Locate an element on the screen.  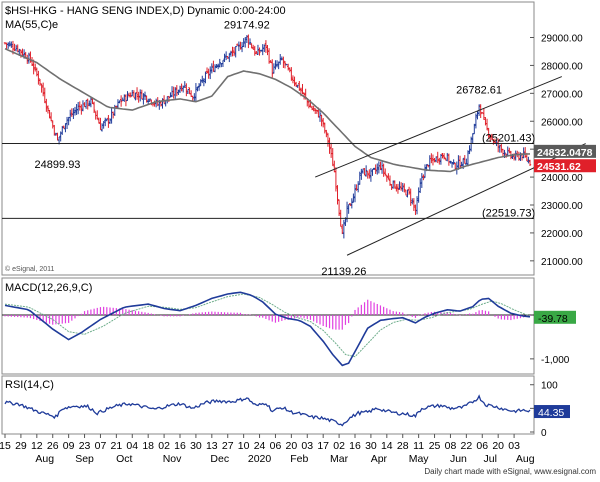
level-label: (22519.73) is located at coordinates (508, 213).